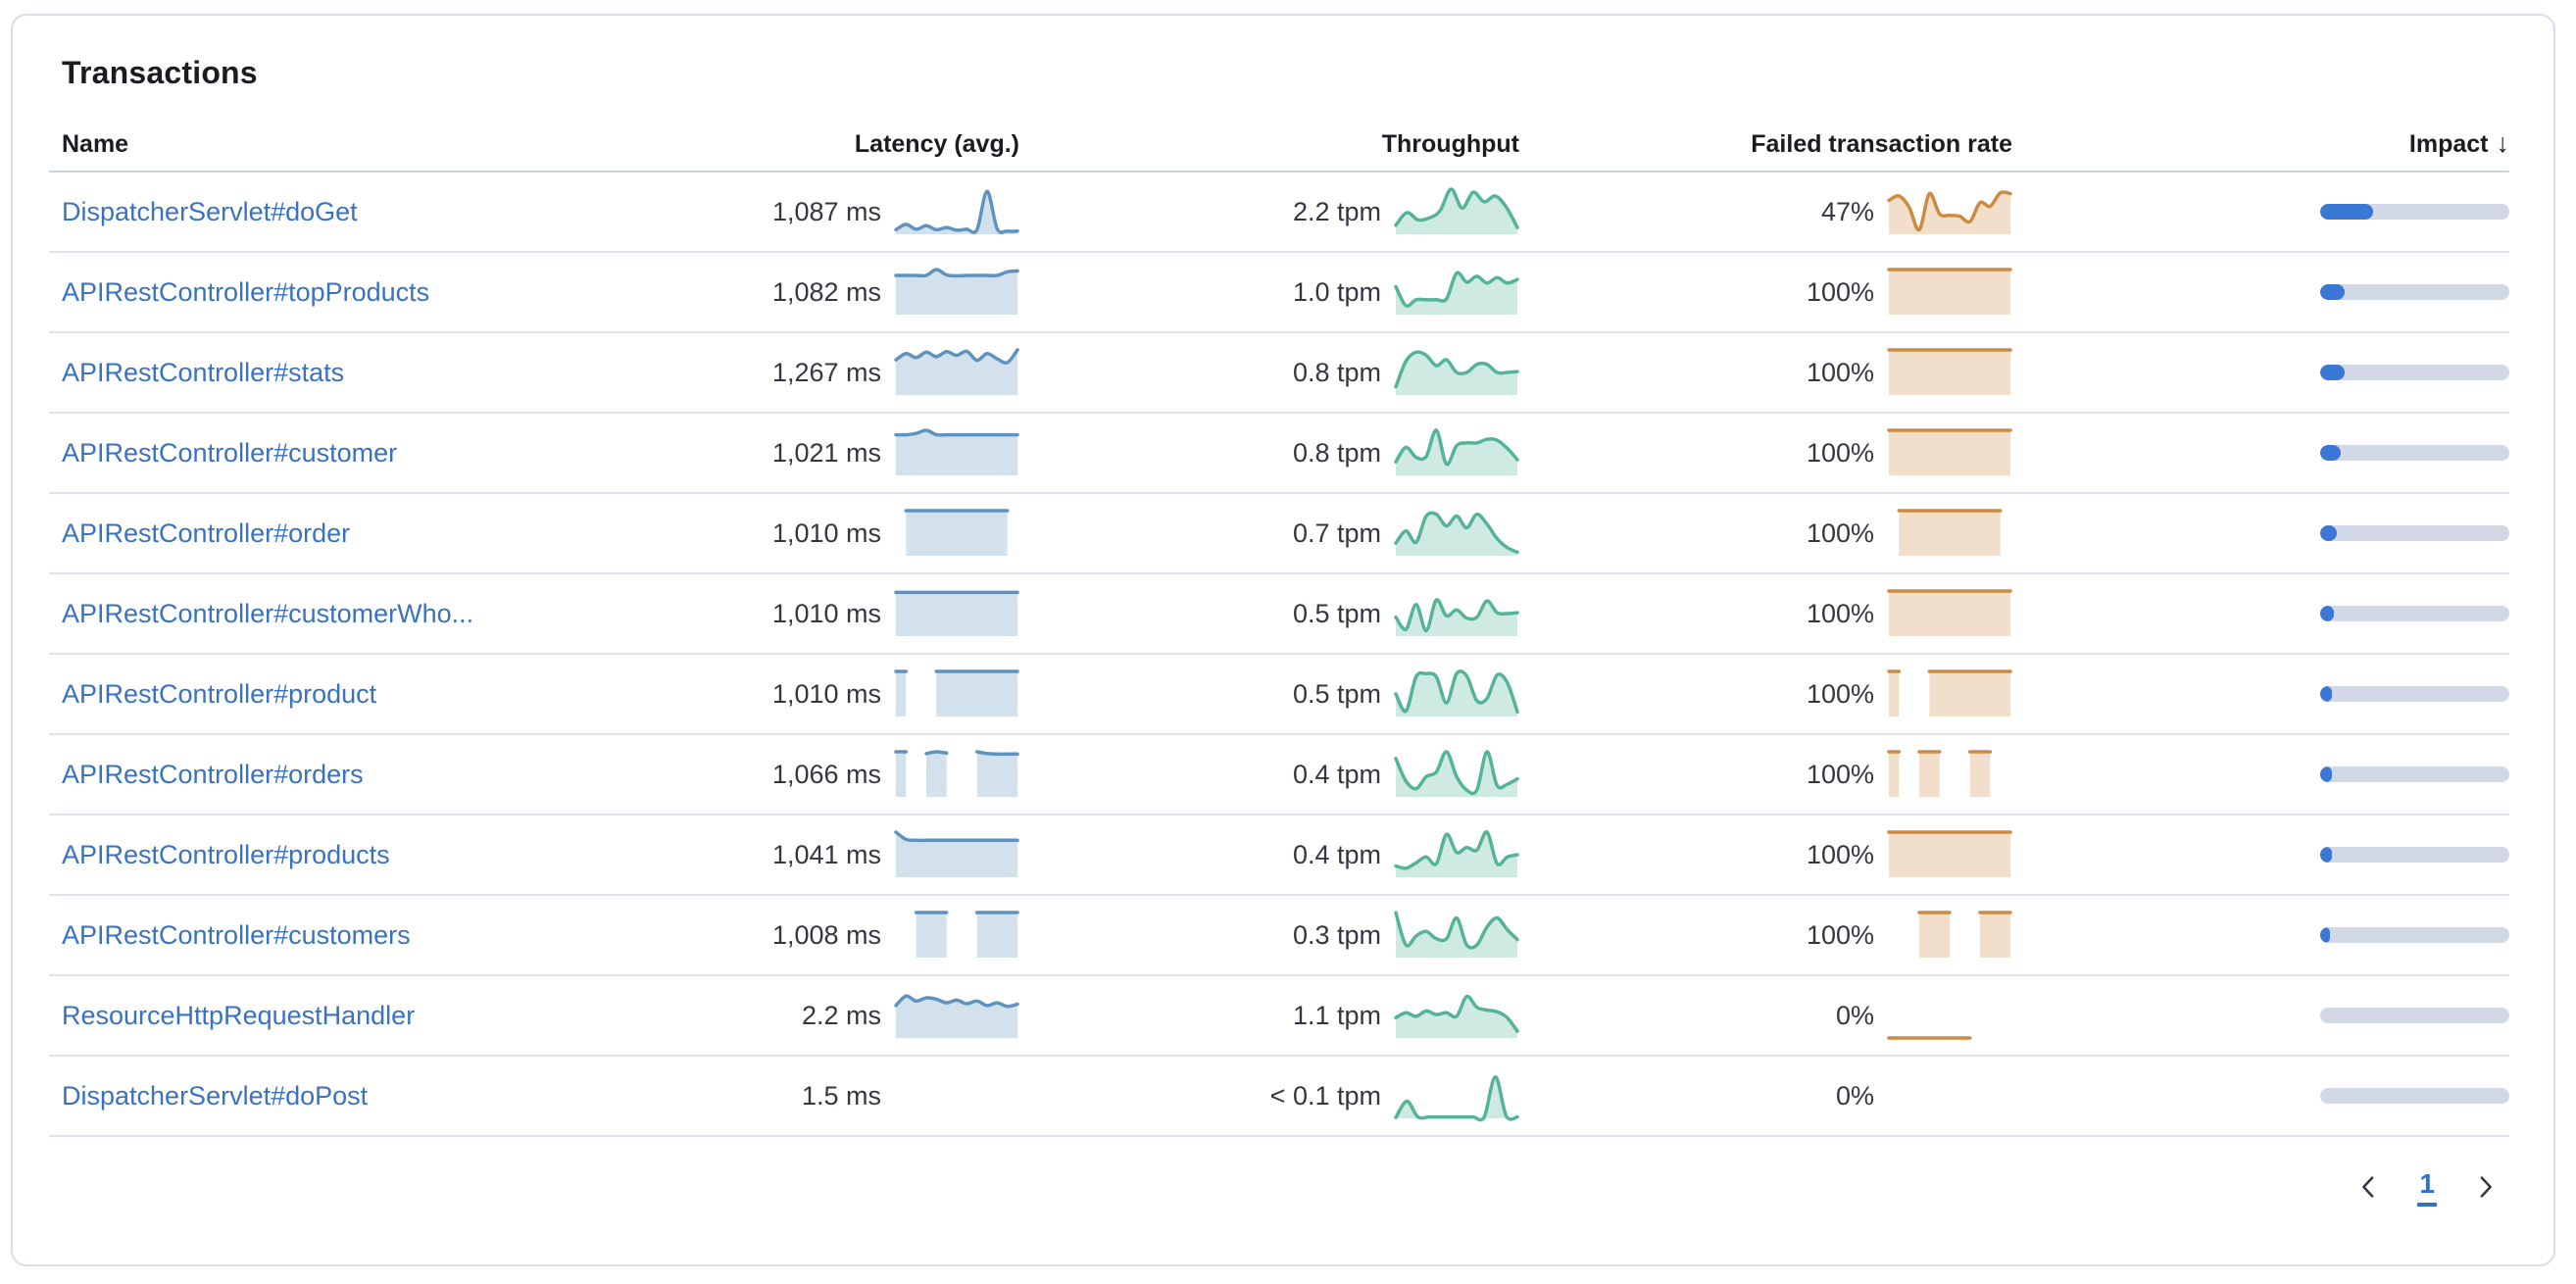 The image size is (2576, 1284). What do you see at coordinates (95, 143) in the screenshot?
I see `column-header-name: Name` at bounding box center [95, 143].